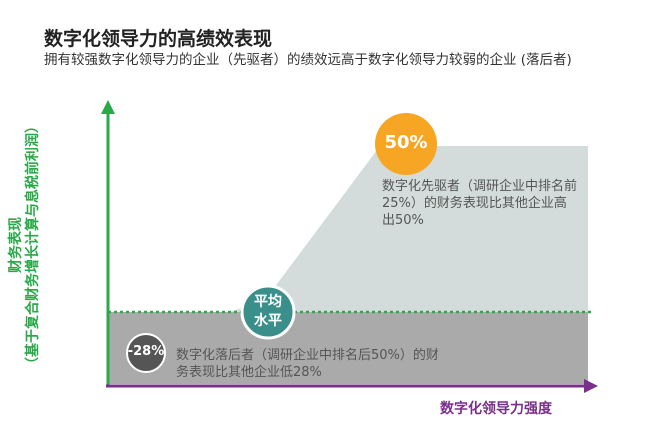 The height and width of the screenshot is (433, 649). I want to click on average-label: 平均水平, so click(268, 311).